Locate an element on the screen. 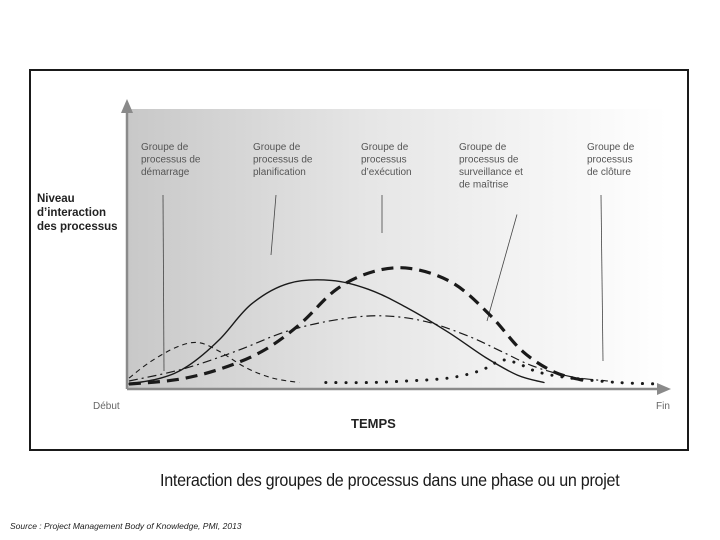 The width and height of the screenshot is (720, 540). y-axis-label-text: Niveau d’interaction des processus is located at coordinates (77, 213).